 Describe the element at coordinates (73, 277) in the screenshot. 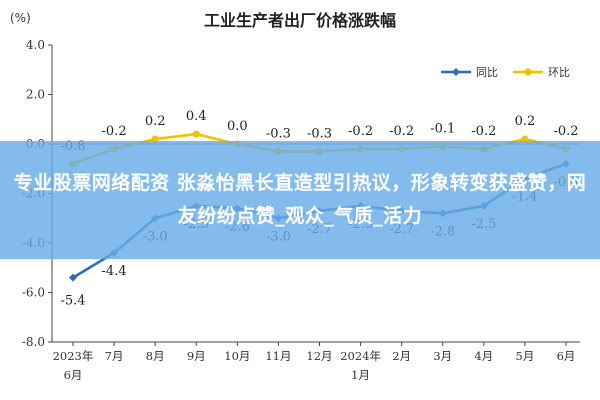

I see `data-point-yoy` at that location.